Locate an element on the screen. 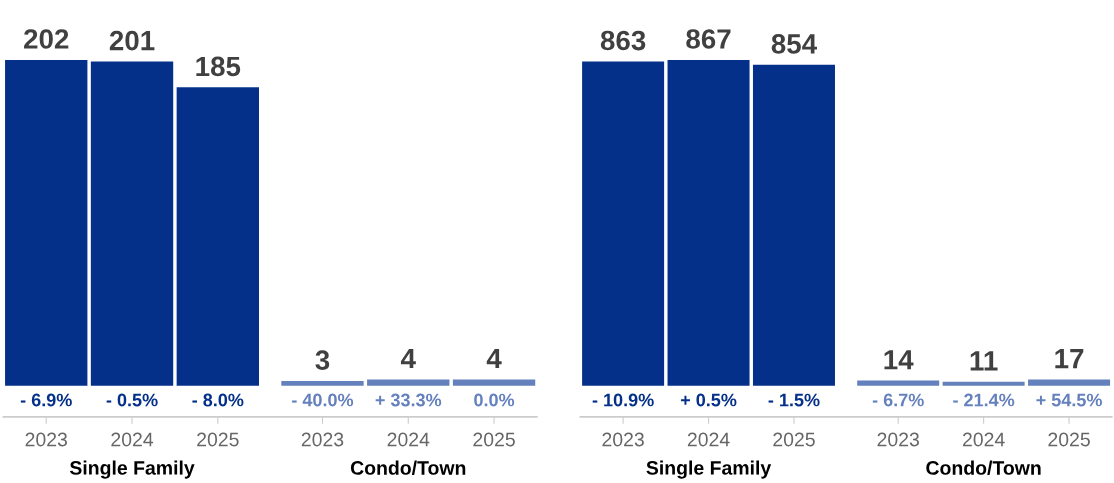 The height and width of the screenshot is (483, 1114). text: - 21.4% is located at coordinates (984, 400).